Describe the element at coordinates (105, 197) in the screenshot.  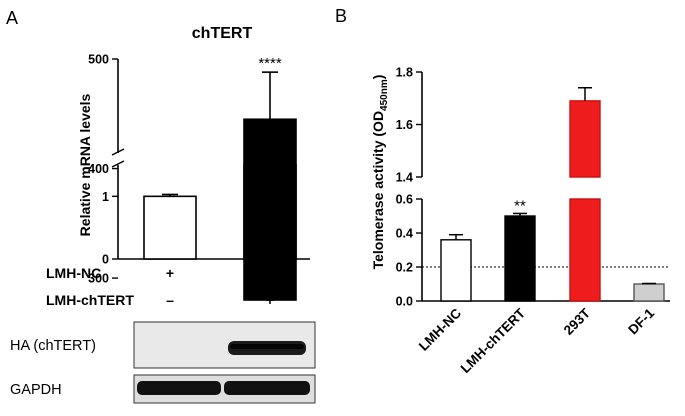
I see `y-tick-label: 1` at that location.